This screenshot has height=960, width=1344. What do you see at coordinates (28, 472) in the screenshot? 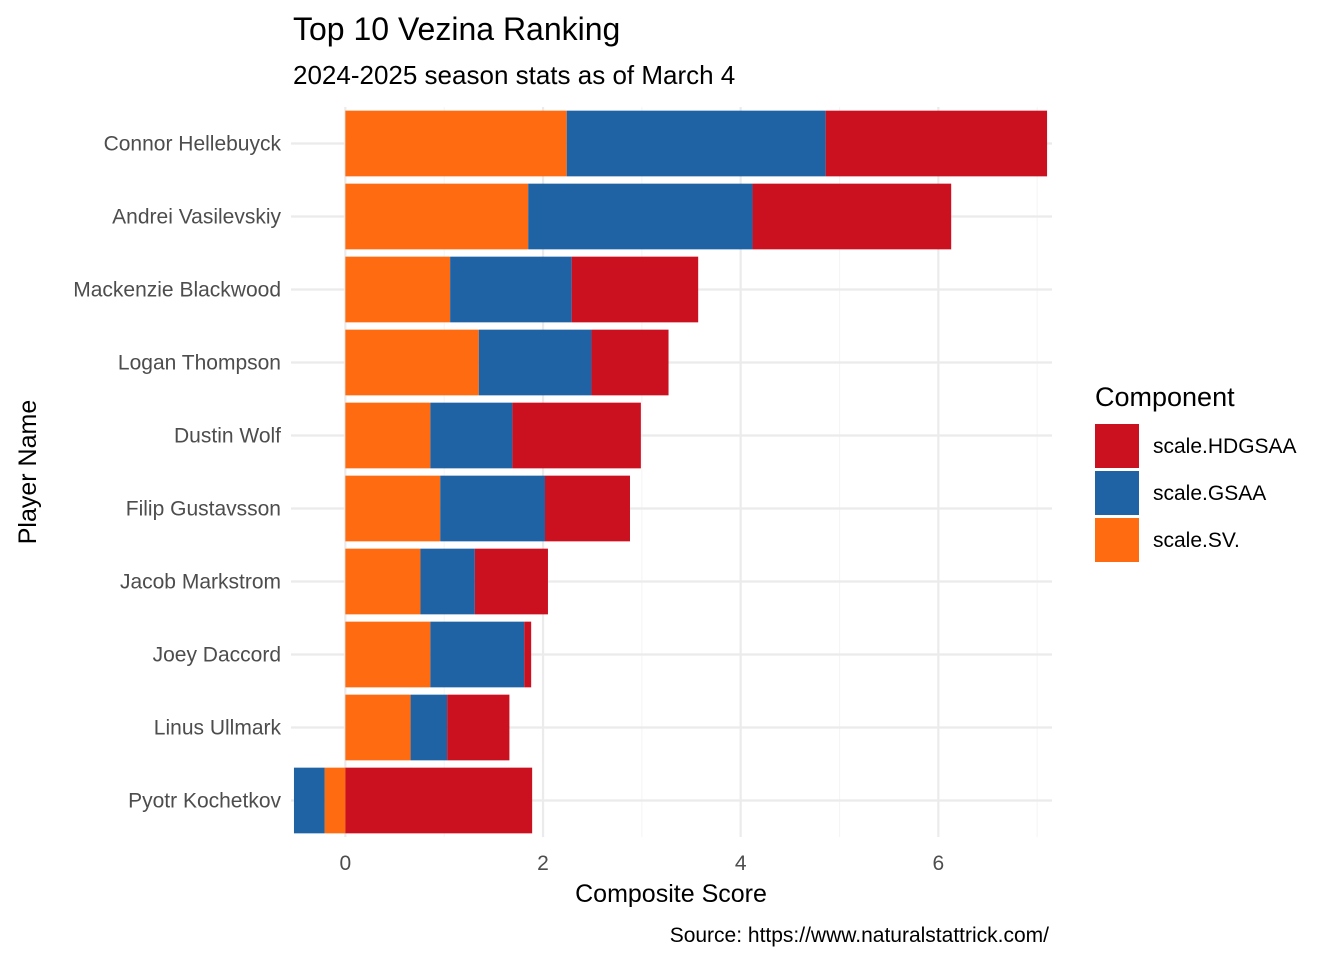
I see `y-axis-title: Player Name` at bounding box center [28, 472].